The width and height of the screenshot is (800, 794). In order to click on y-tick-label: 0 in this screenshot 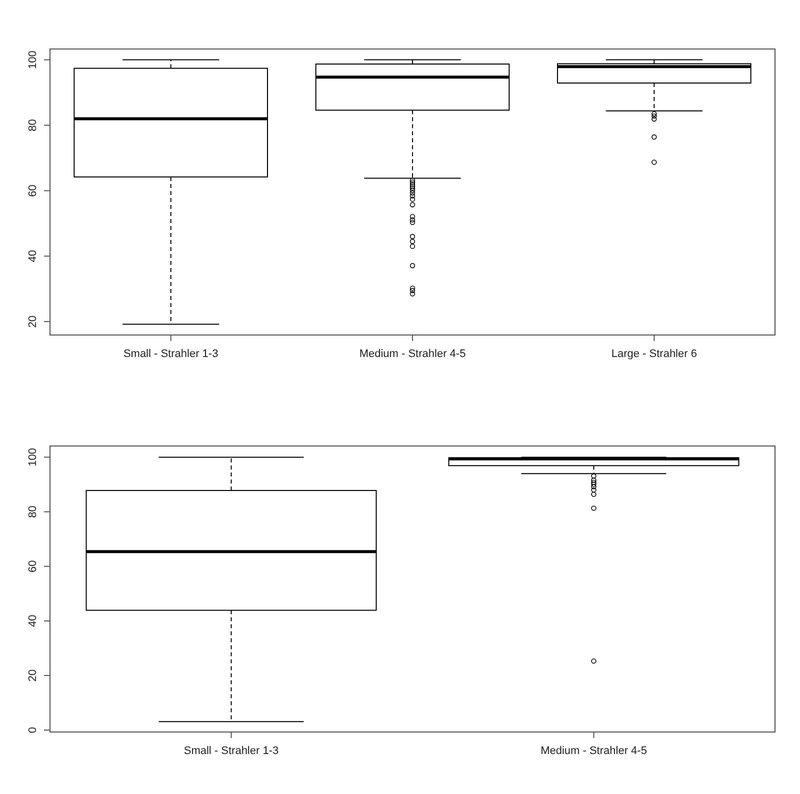, I will do `click(33, 730)`.